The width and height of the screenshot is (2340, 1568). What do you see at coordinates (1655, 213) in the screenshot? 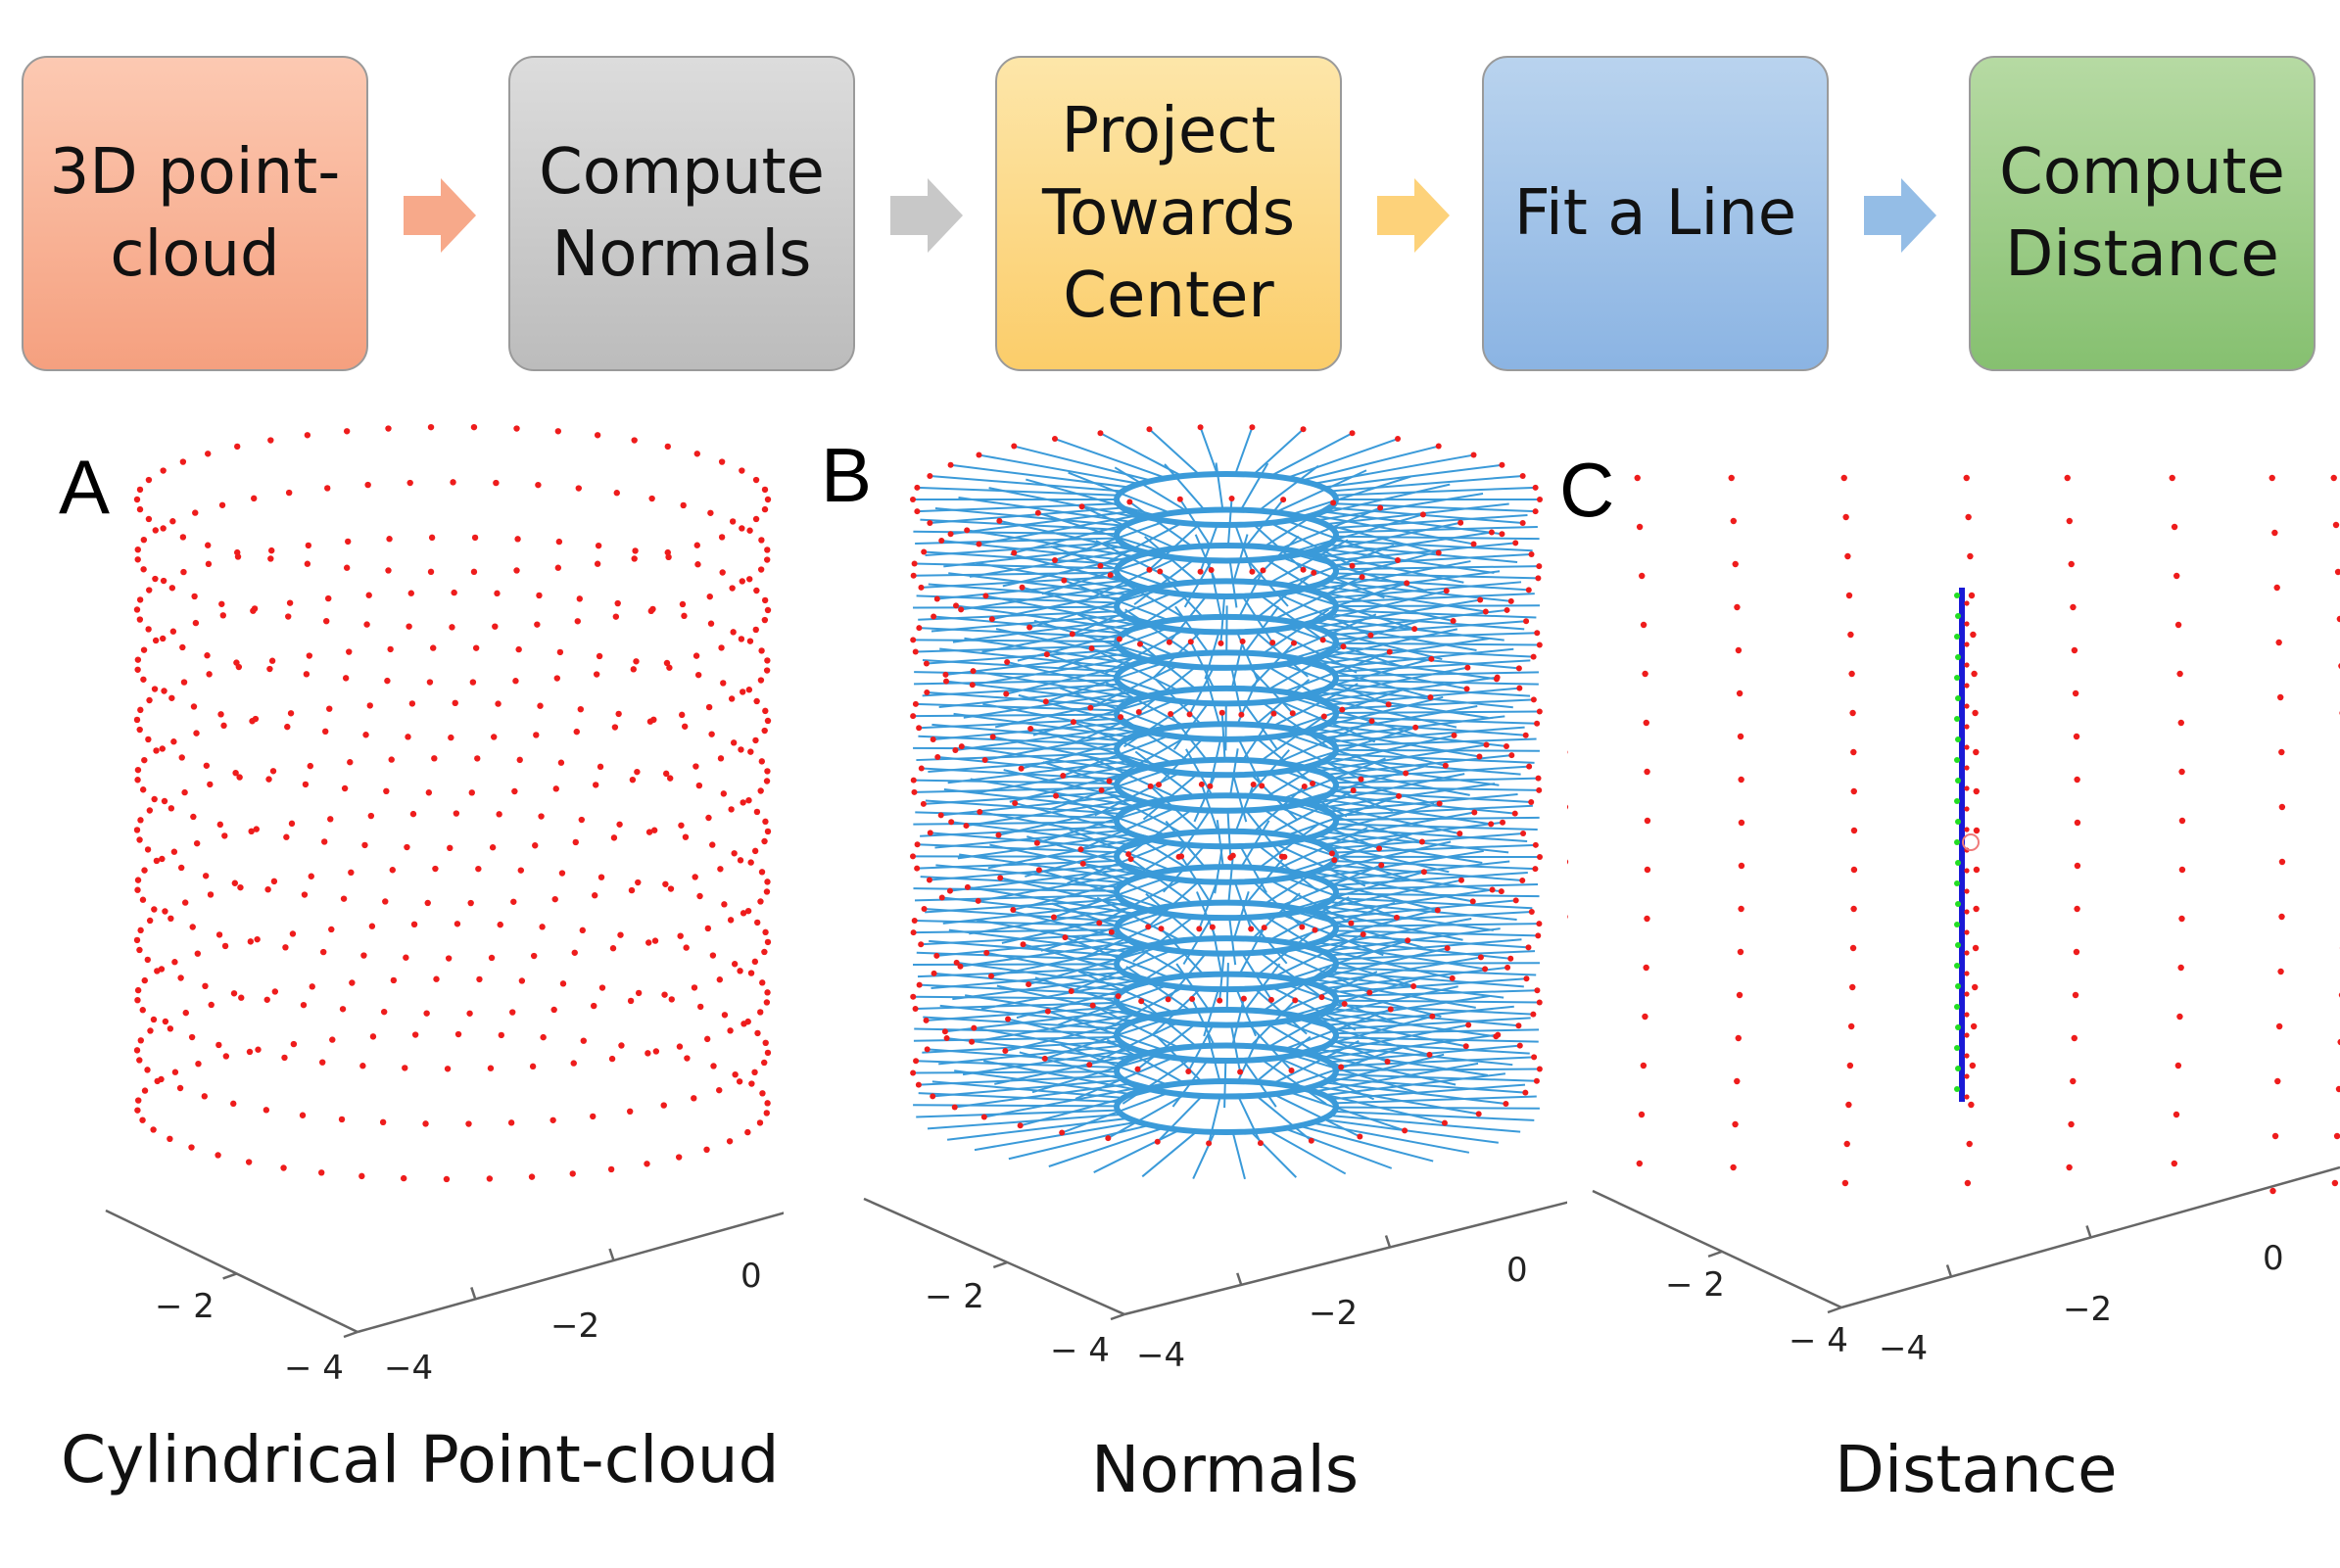
I see `step-fit-line: Fit a Line` at bounding box center [1655, 213].